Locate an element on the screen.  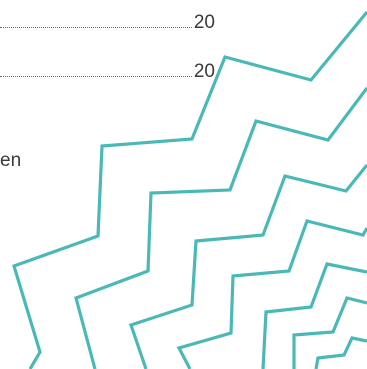
toc-entry-2: 20 is located at coordinates (107, 70).